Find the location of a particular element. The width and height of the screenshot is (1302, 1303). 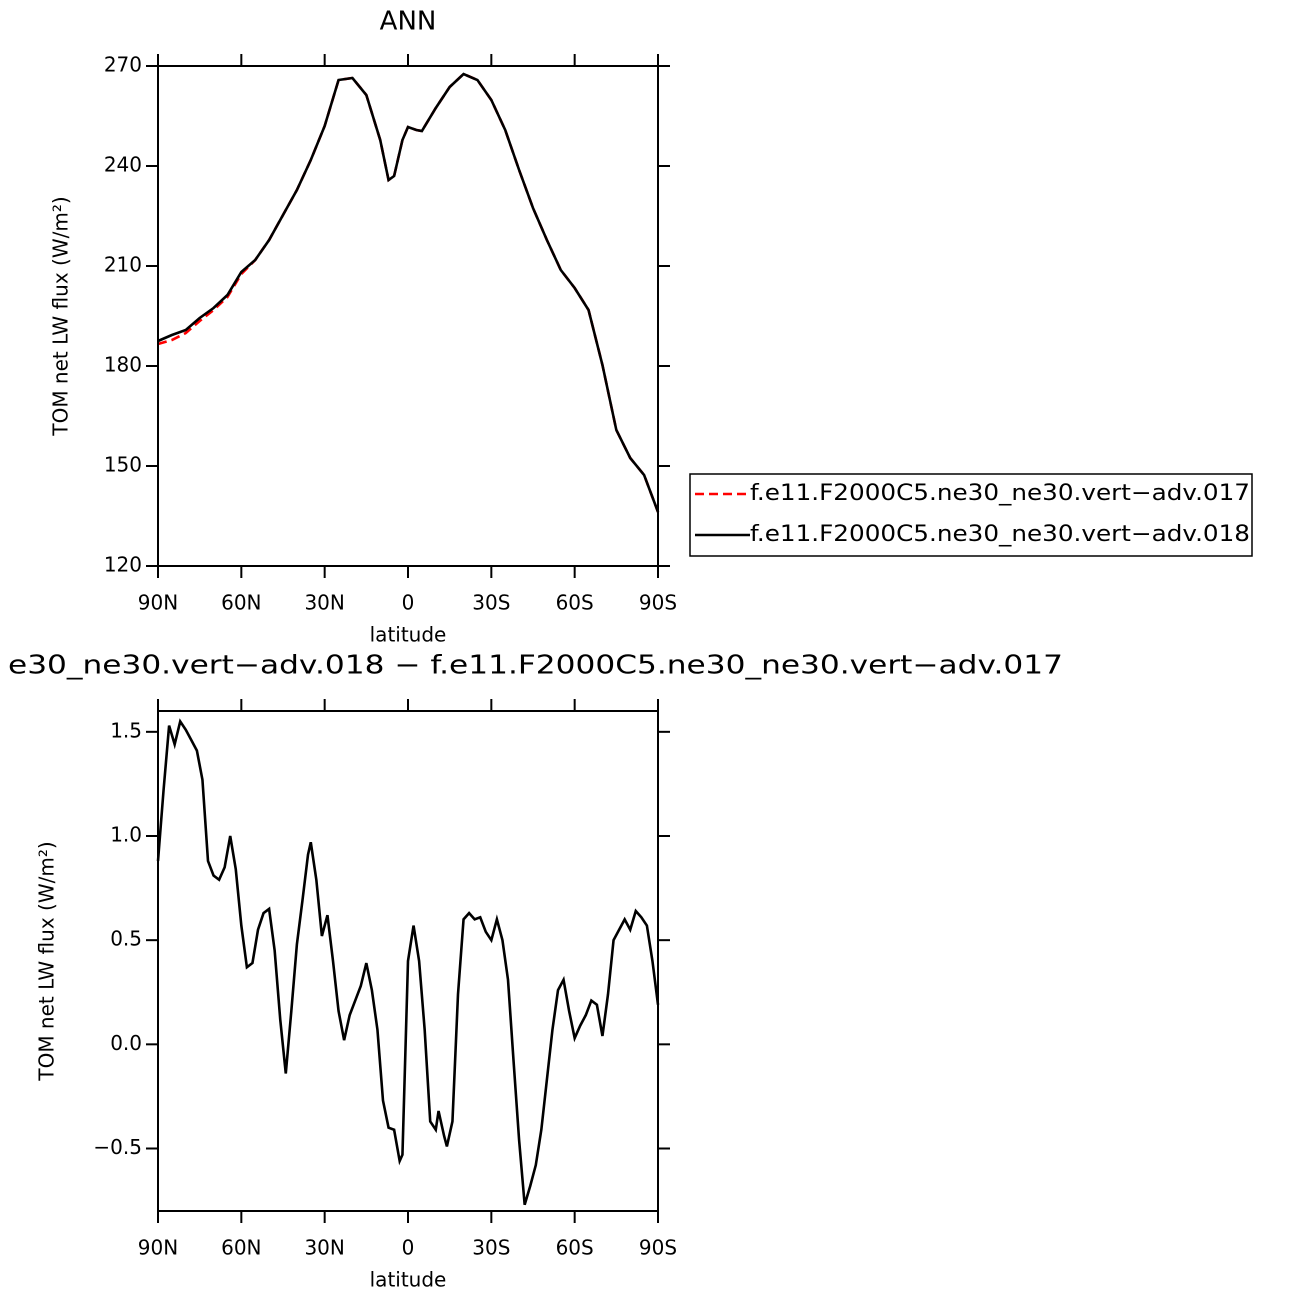

y-tick-label: 180 is located at coordinates (123, 365).